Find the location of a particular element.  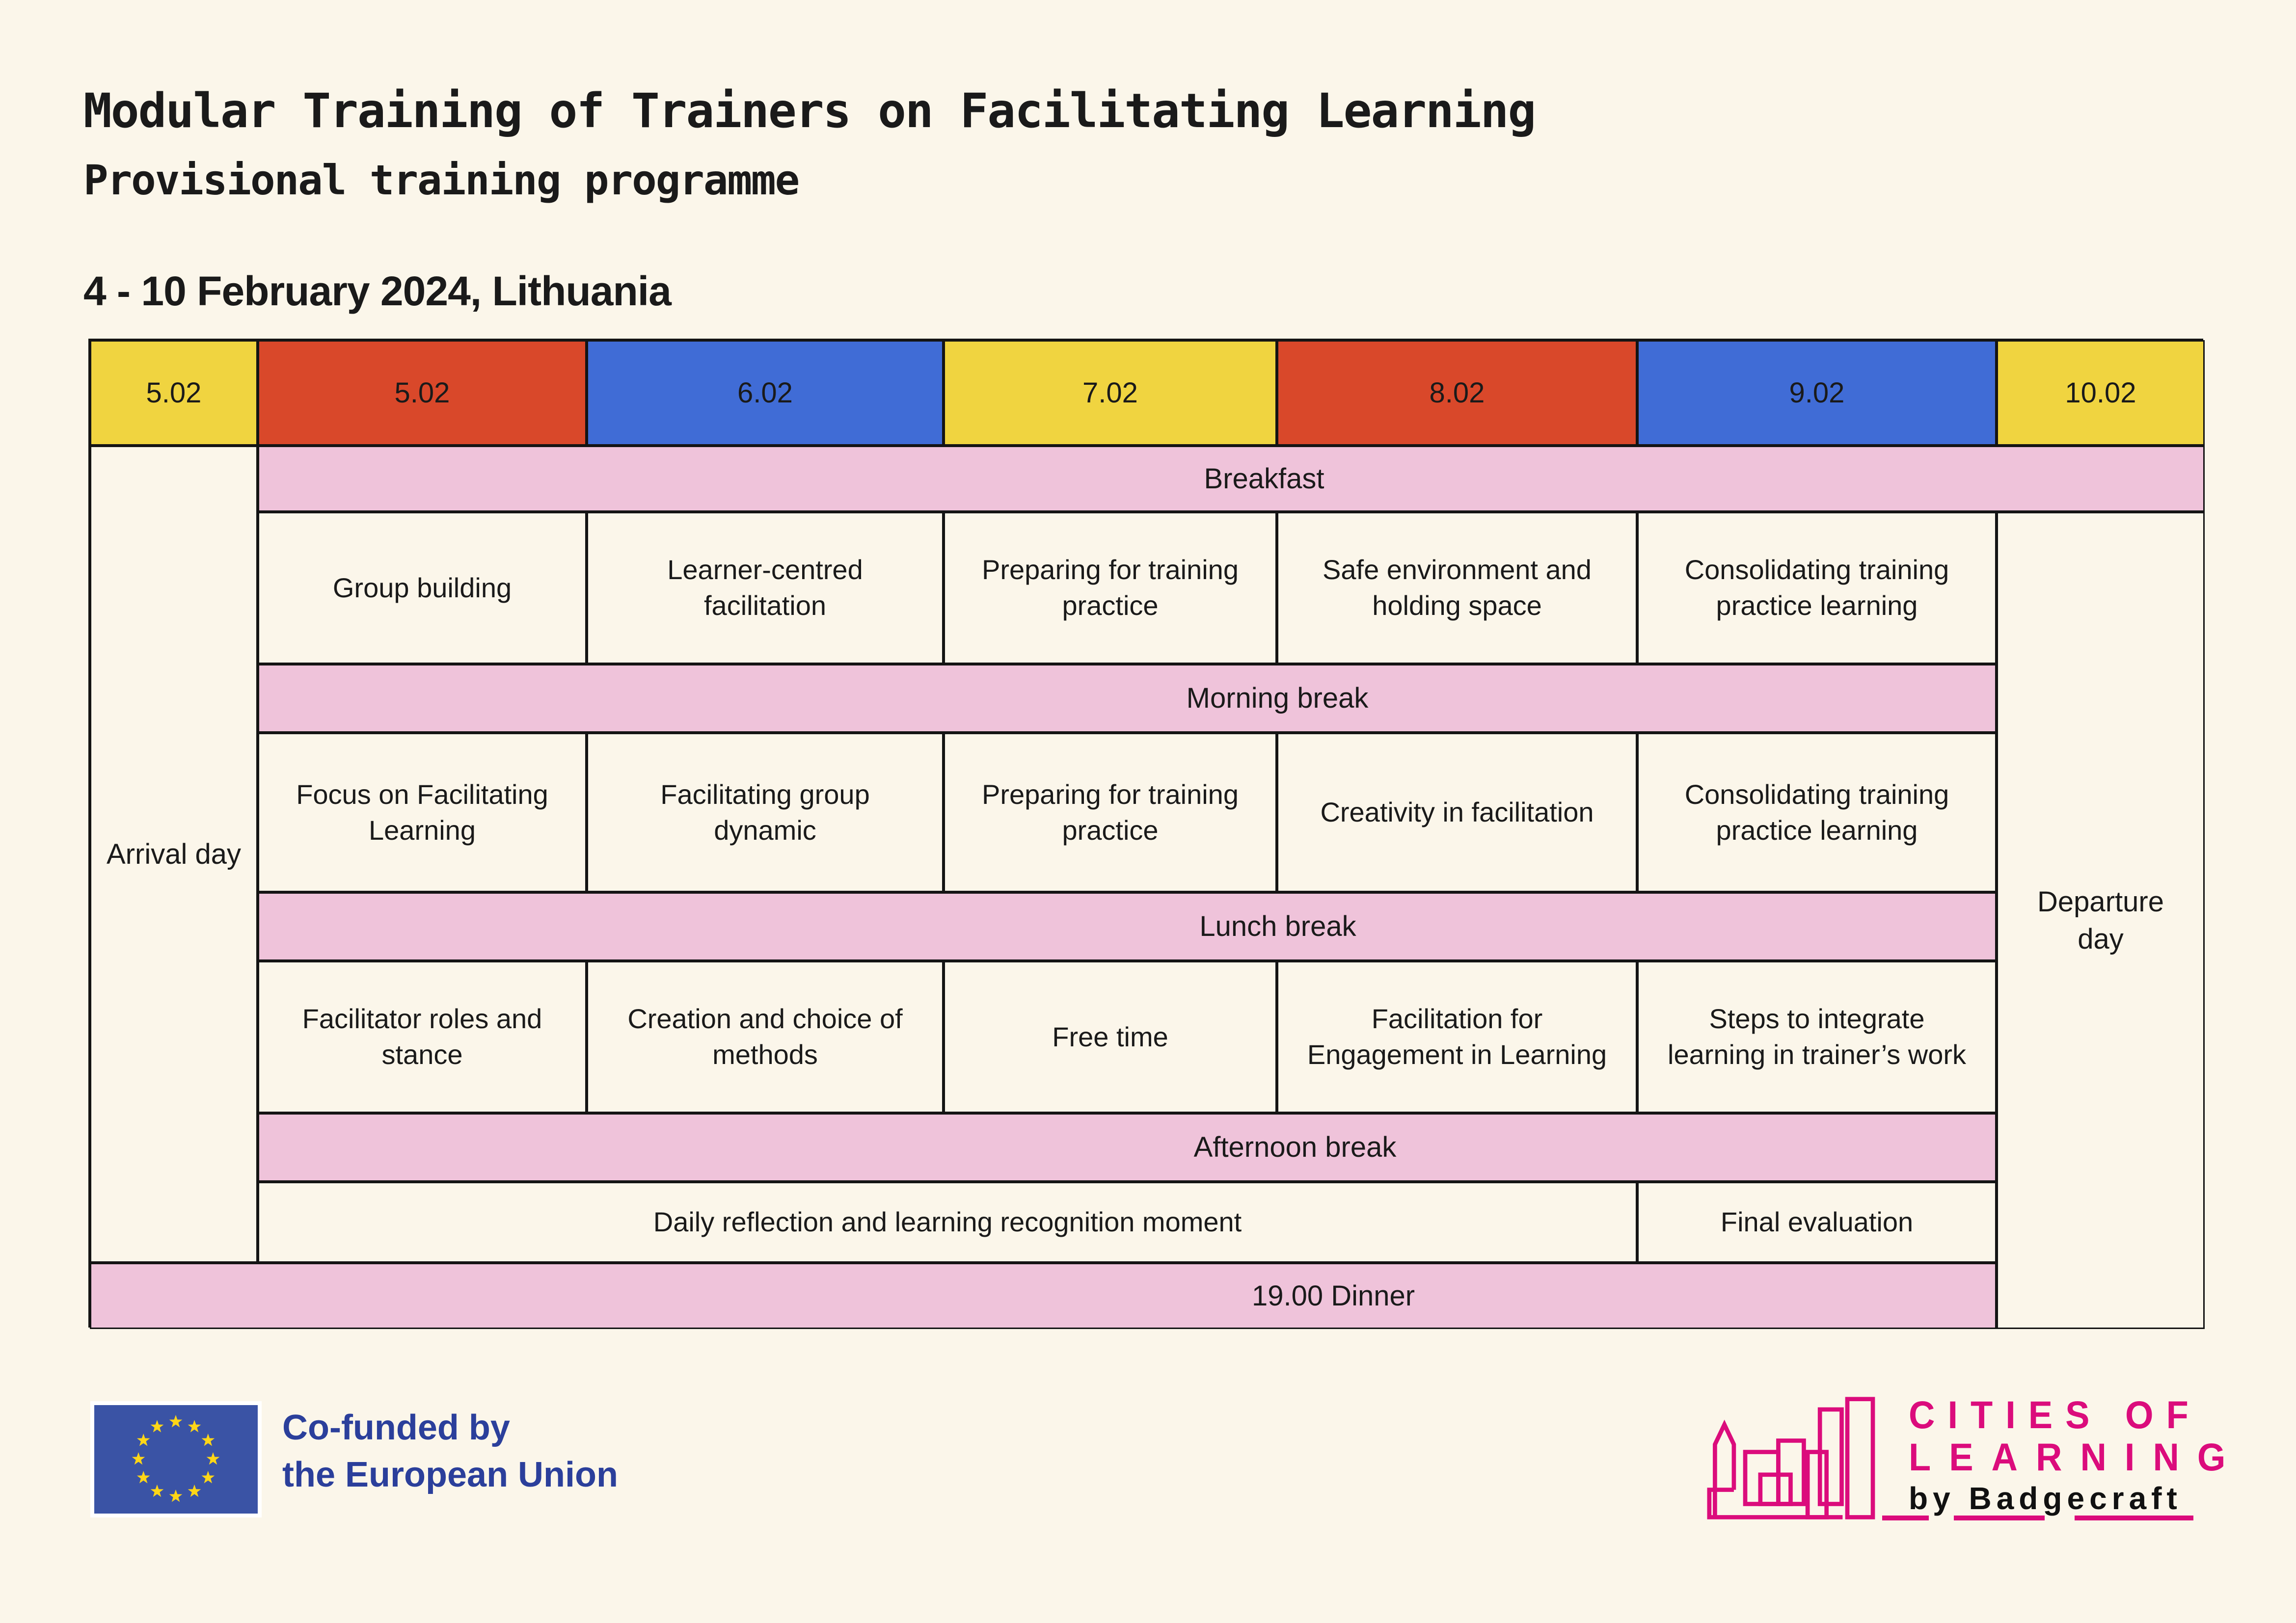

final-evaluation-cell: Final evaluation is located at coordinates (1817, 1222).